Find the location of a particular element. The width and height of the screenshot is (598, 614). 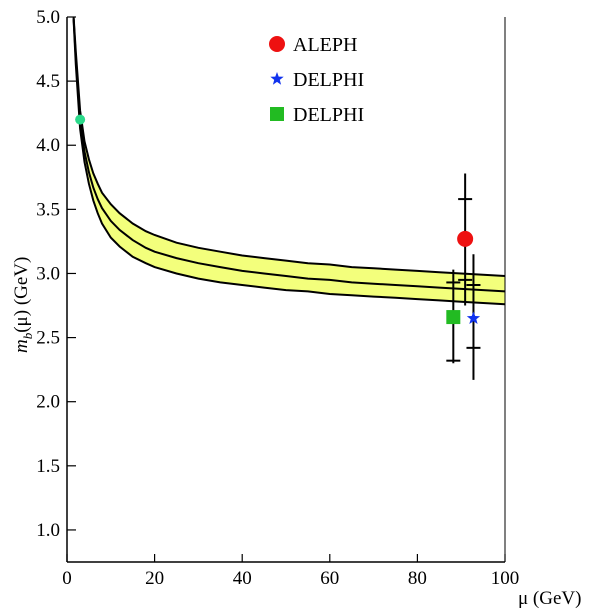

x-tick-label: 100 is located at coordinates (505, 578).